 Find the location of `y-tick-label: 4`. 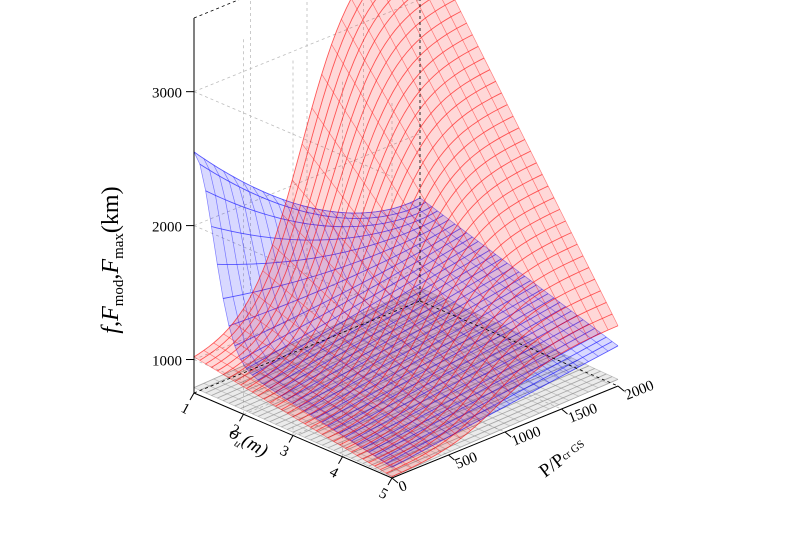

y-tick-label: 4 is located at coordinates (334, 473).